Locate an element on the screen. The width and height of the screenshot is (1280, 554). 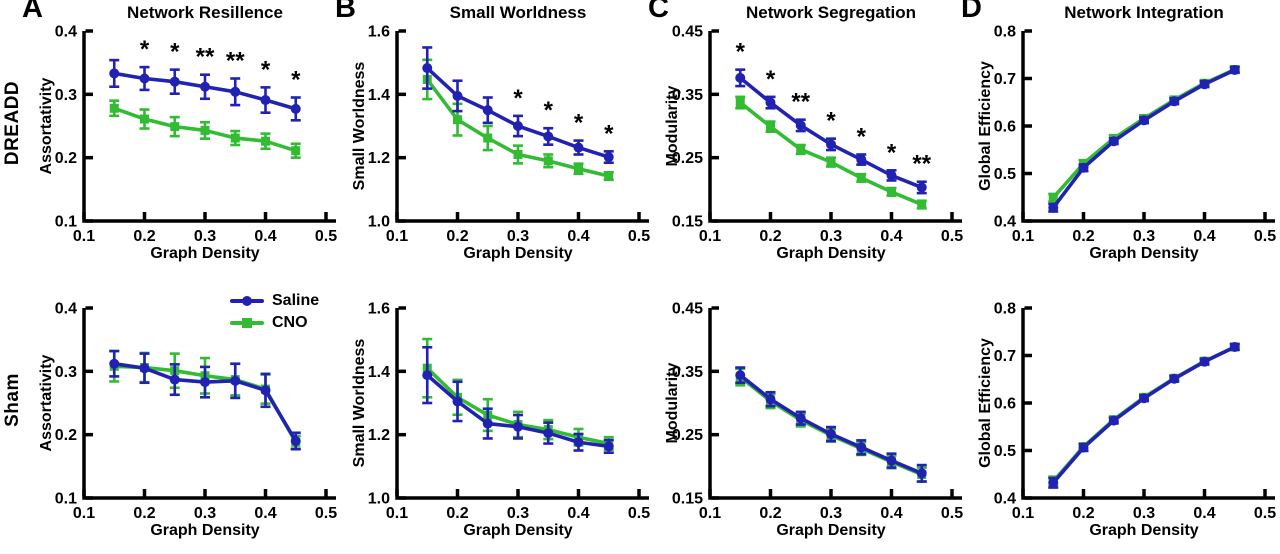
svg-text: 0.25 is located at coordinates (687, 435).